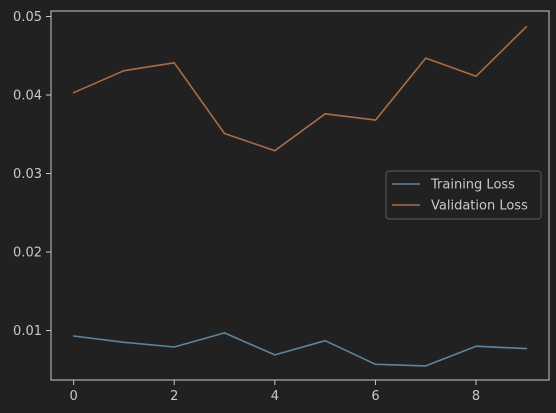  Describe the element at coordinates (300, 349) in the screenshot. I see `training-loss-line` at that location.